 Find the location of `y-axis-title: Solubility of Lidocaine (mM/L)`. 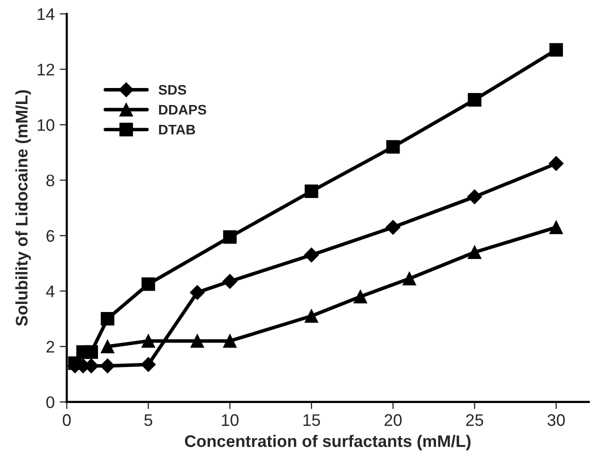

y-axis-title: Solubility of Lidocaine (mM/L) is located at coordinates (23, 208).